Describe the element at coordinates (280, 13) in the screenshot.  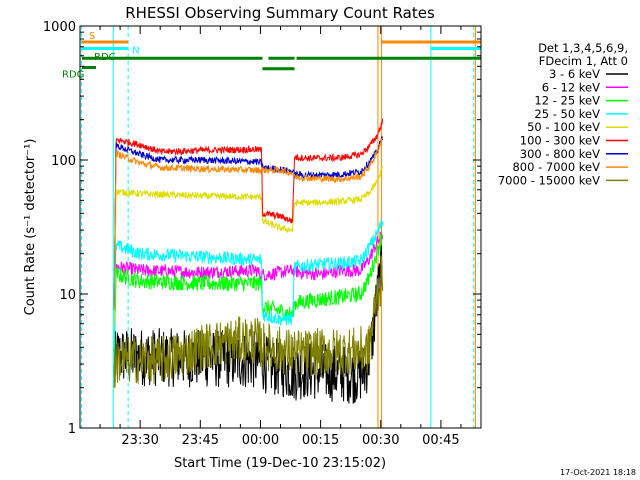
I see `chart-title: RHESSI Observing Summary Count Rates` at that location.